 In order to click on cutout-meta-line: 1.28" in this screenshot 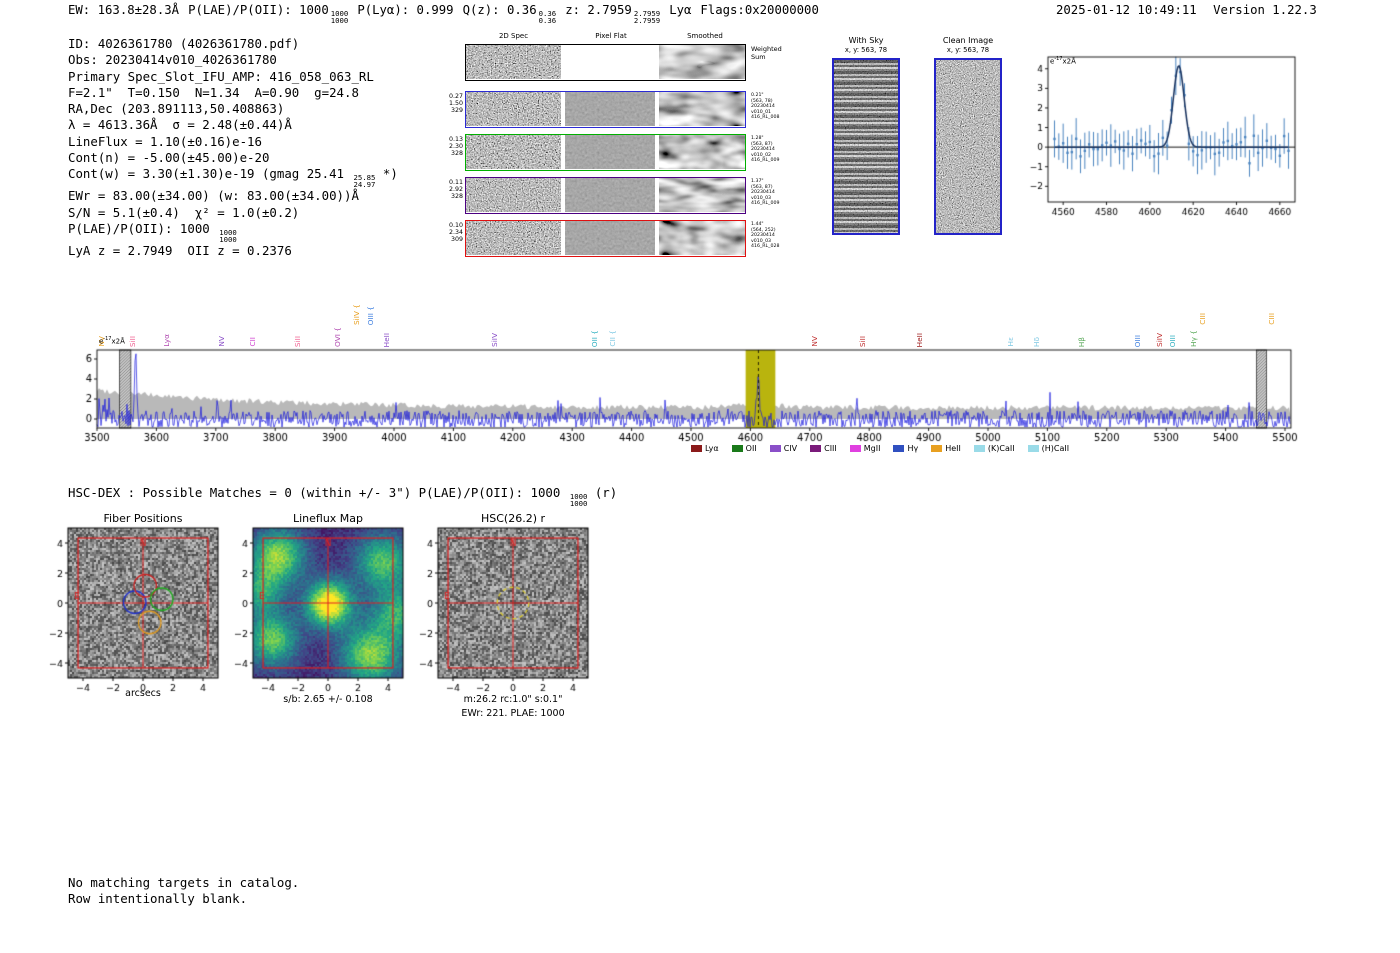, I will do `click(757, 138)`.